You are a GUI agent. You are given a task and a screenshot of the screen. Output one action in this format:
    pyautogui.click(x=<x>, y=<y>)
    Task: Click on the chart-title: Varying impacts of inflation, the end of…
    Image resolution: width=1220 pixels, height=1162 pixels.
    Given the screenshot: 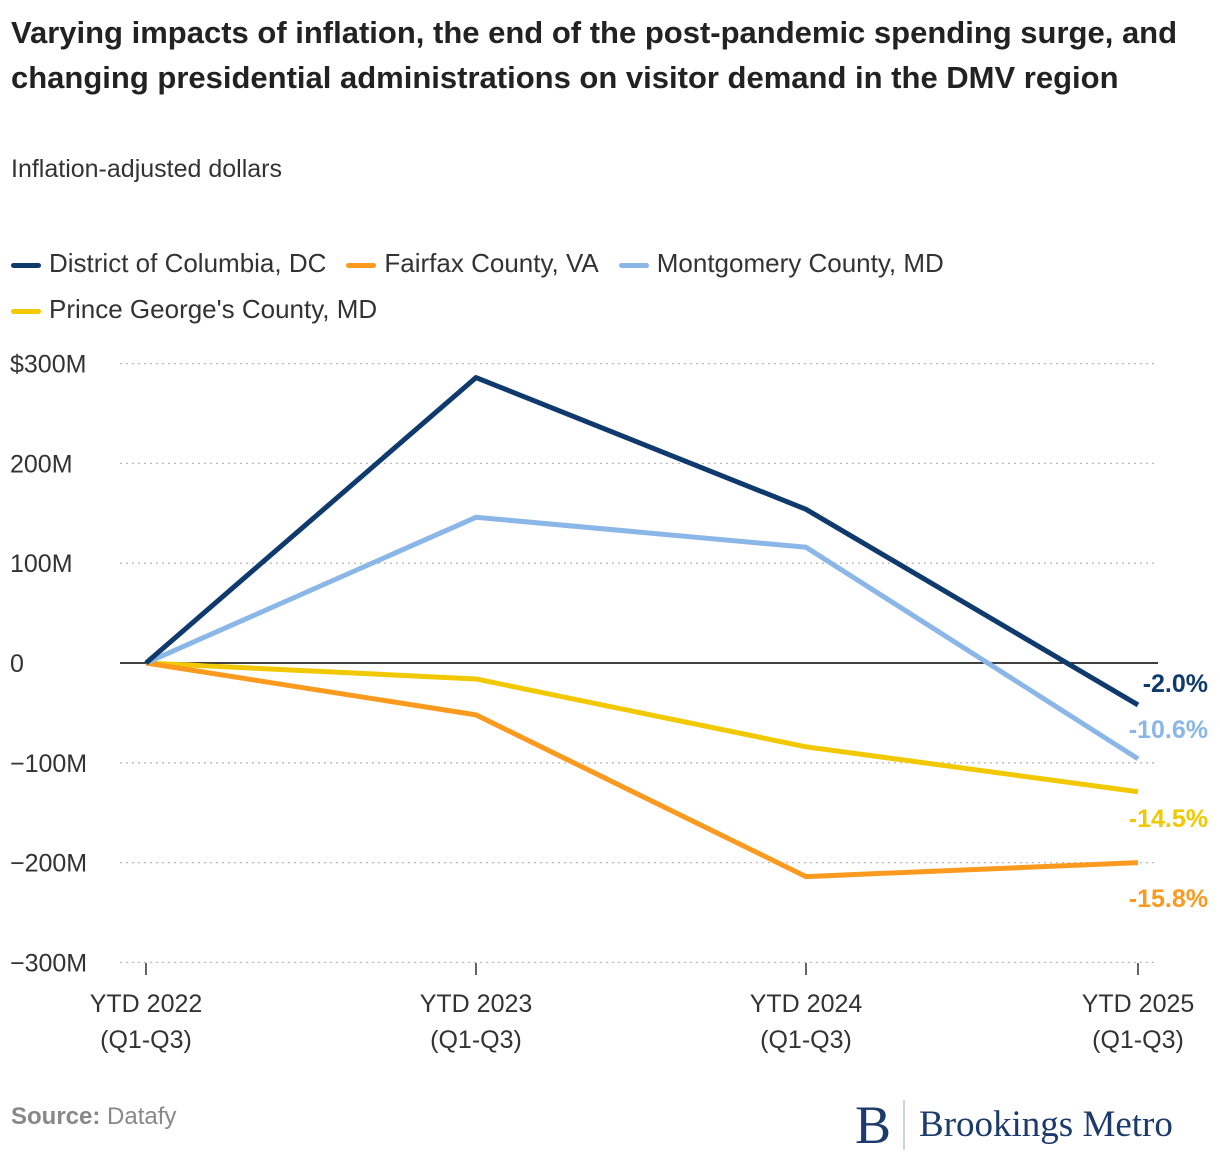 What is the action you would take?
    pyautogui.click(x=594, y=55)
    